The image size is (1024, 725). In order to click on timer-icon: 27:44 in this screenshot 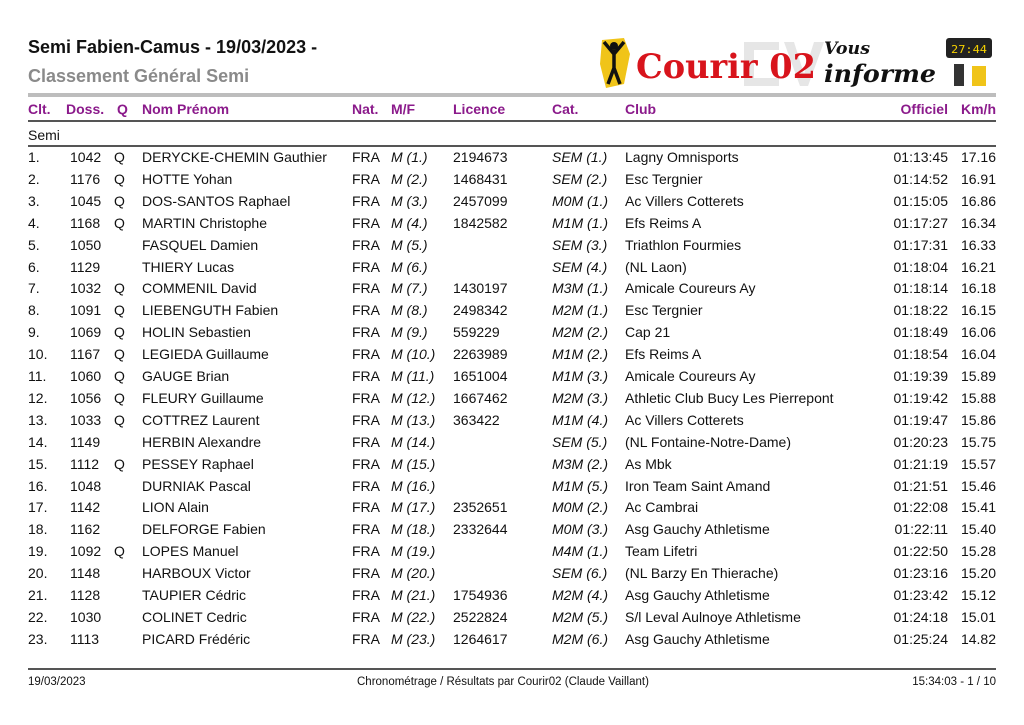, I will do `click(969, 62)`.